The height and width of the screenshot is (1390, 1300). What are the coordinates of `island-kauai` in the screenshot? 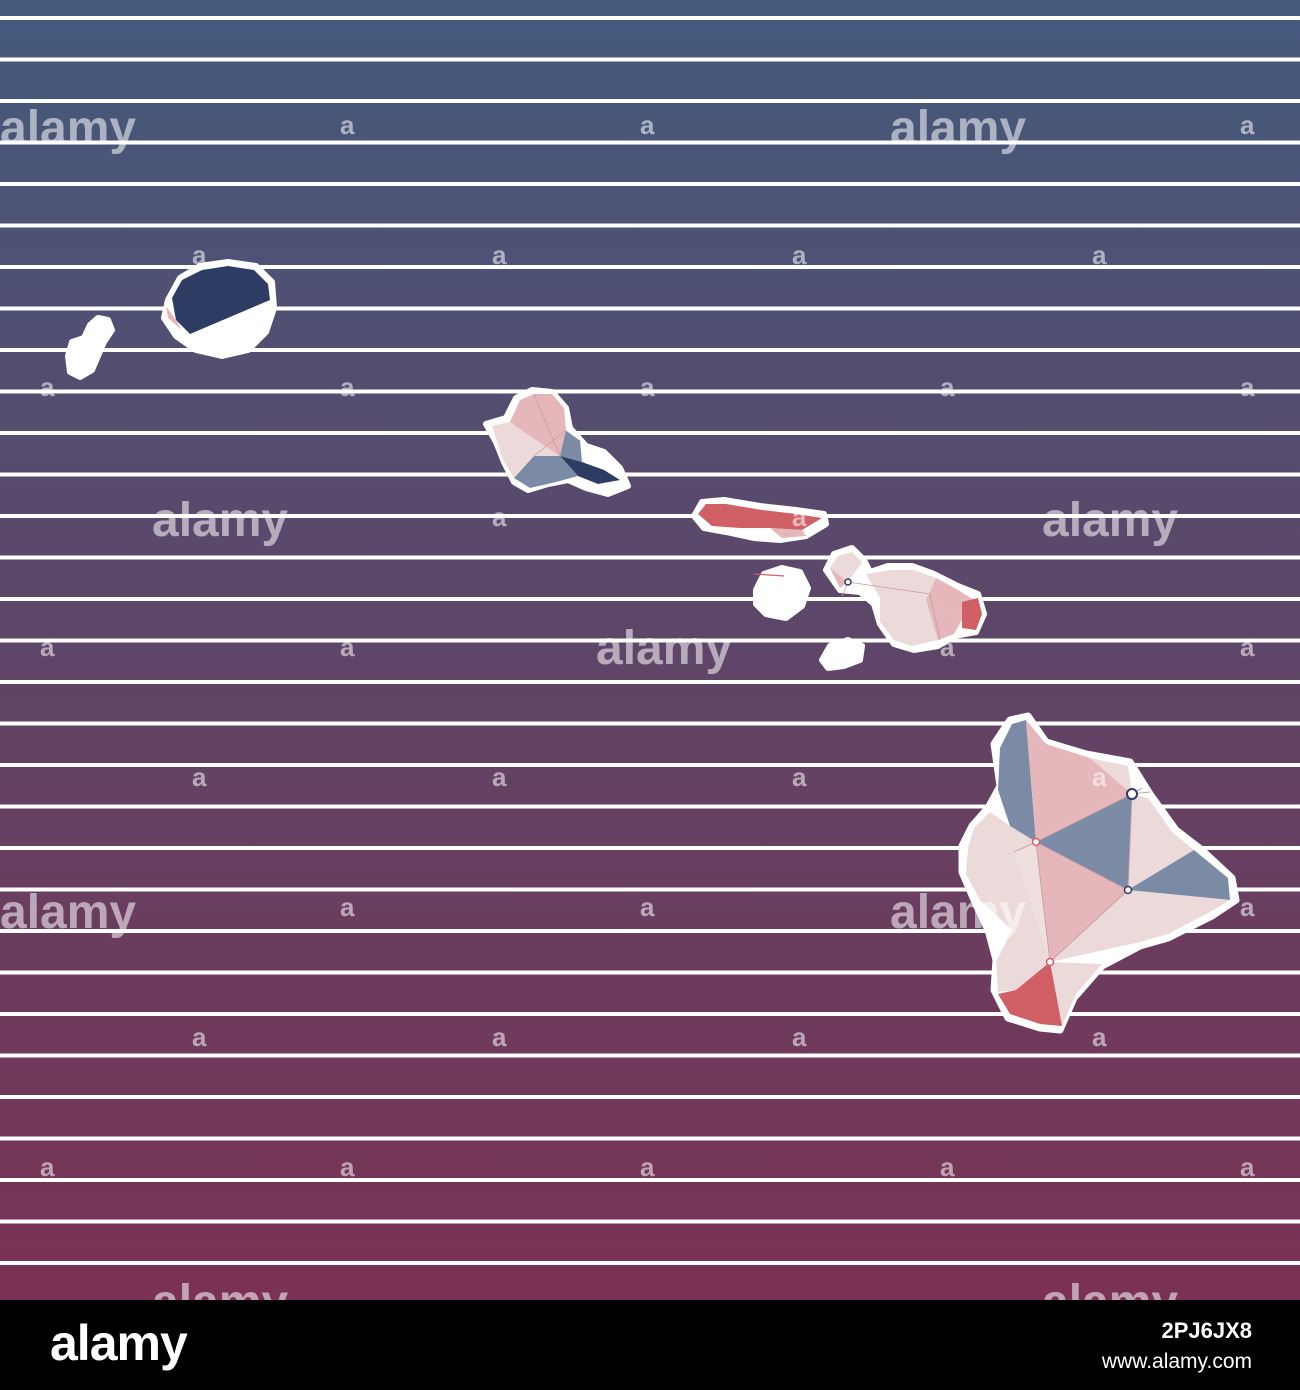 It's located at (219, 309).